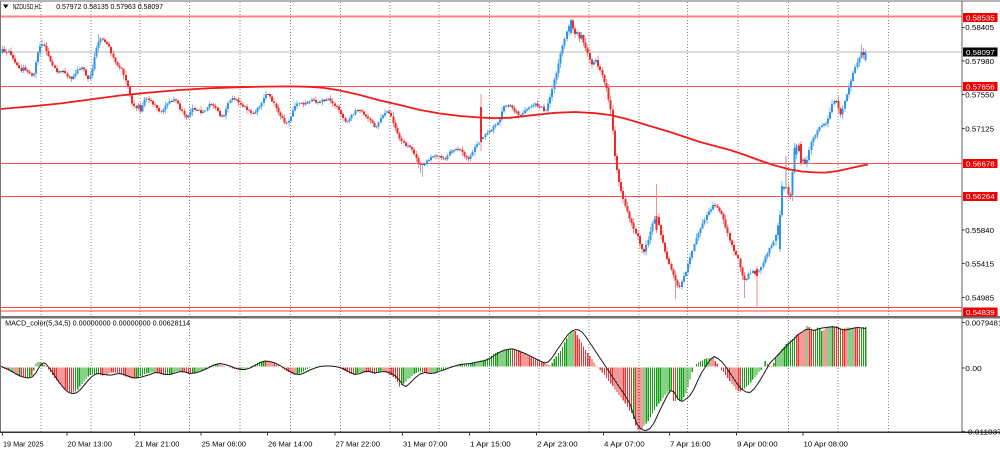 Image resolution: width=1000 pixels, height=452 pixels. Describe the element at coordinates (980, 17) in the screenshot. I see `svg-text: 0.58535` at that location.